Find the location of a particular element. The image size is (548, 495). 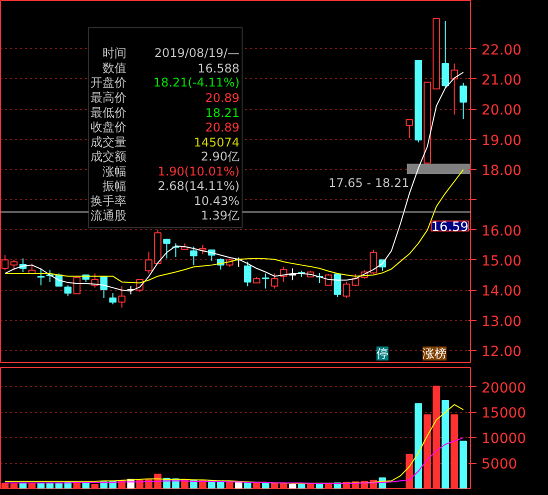

annotation: 流通股 is located at coordinates (108, 215).